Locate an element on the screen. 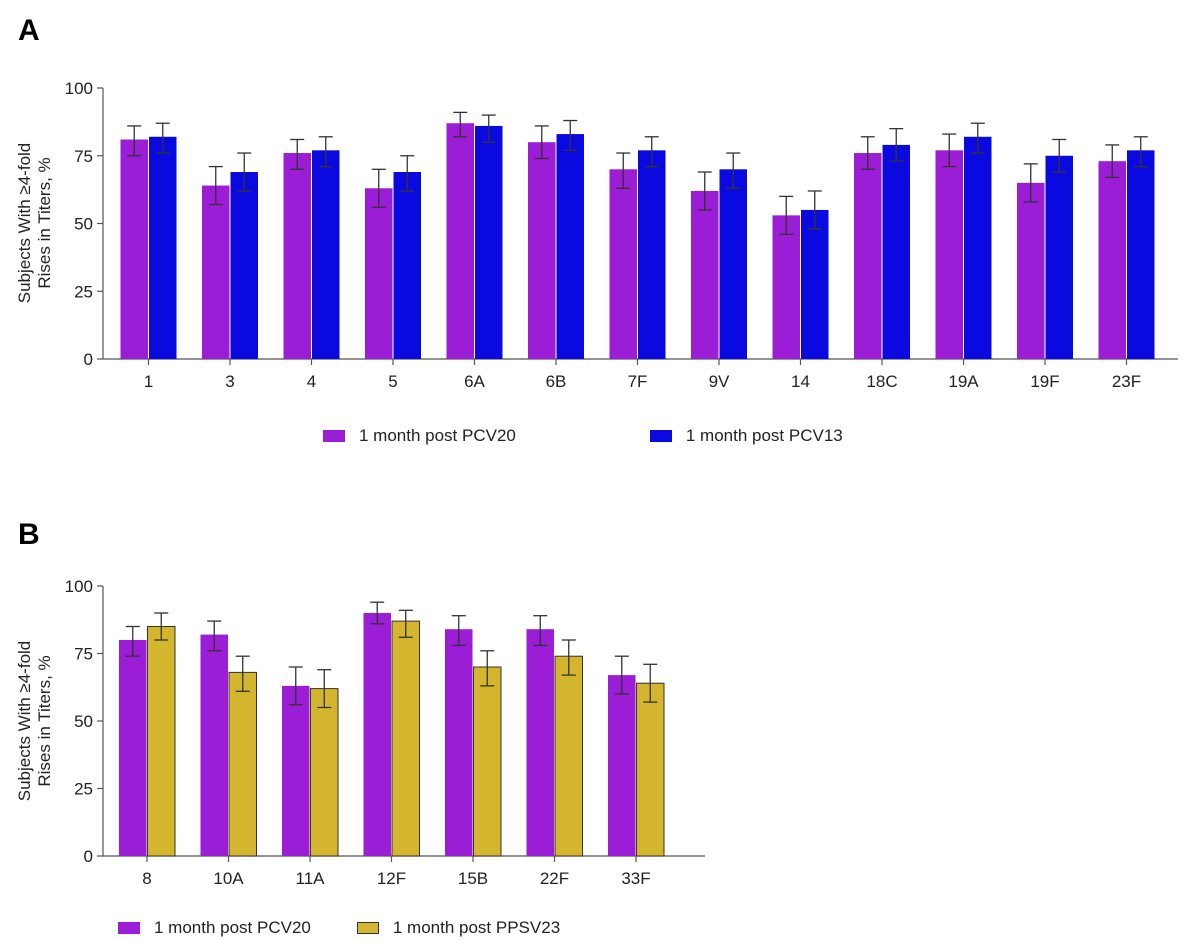 The width and height of the screenshot is (1188, 941). legend-item-ppsv23: 1 month post PPSV23 is located at coordinates (458, 928).